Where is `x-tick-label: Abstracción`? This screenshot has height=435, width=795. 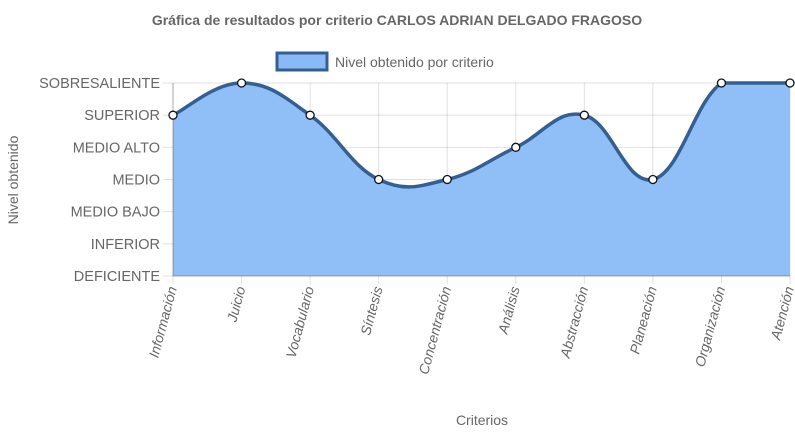
x-tick-label: Abstracción is located at coordinates (574, 322).